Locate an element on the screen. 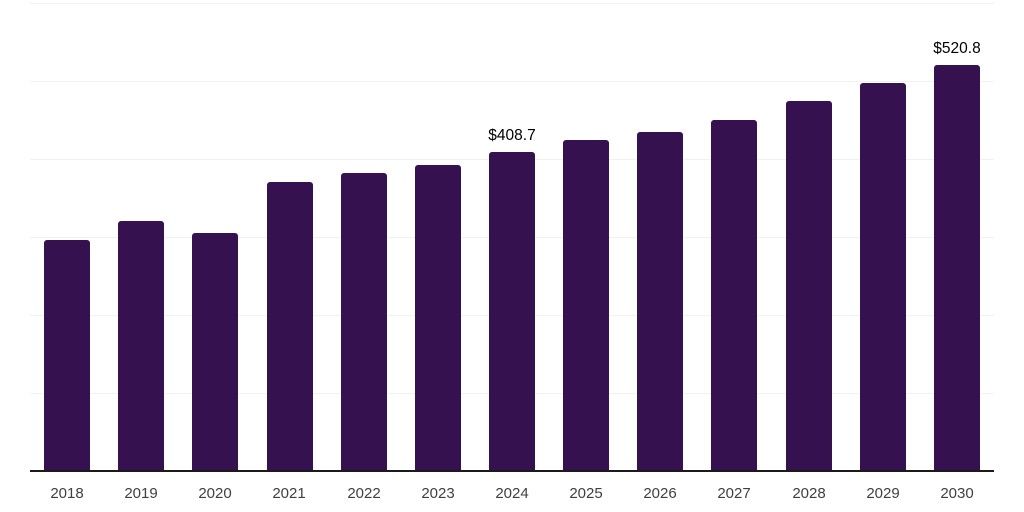 The image size is (1024, 512). bar-2030 is located at coordinates (957, 268).